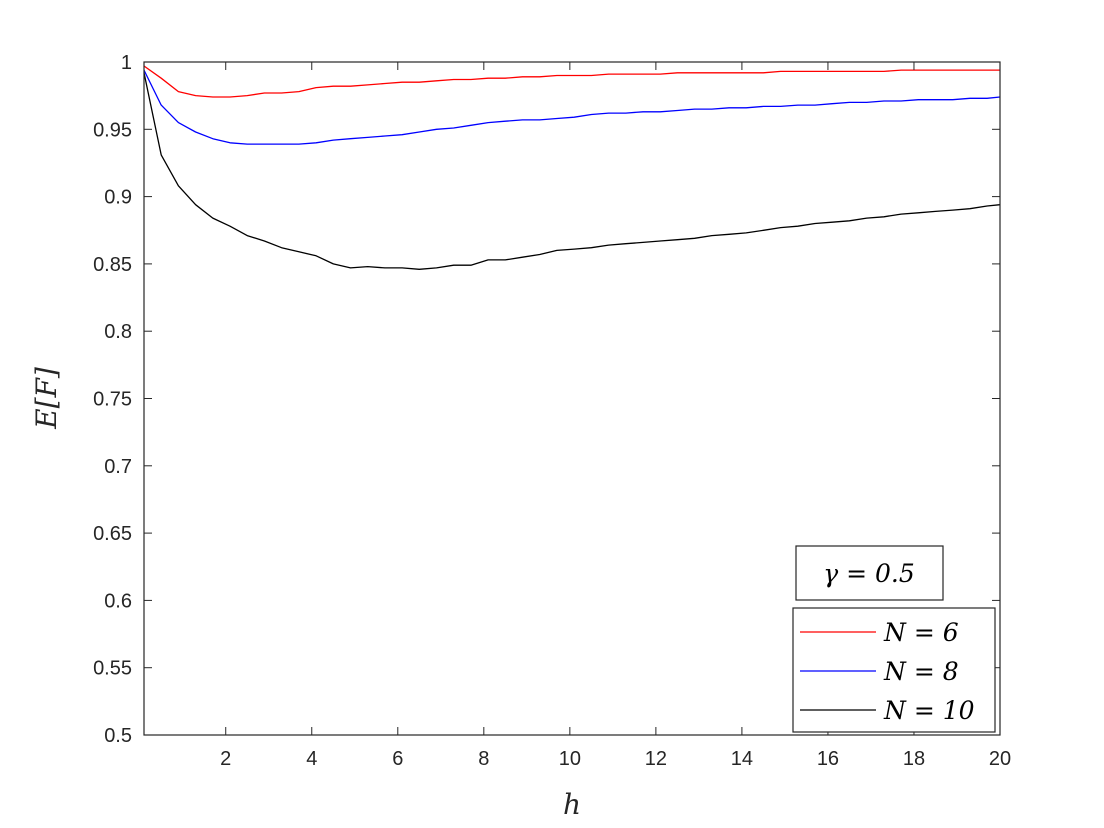  I want to click on x-tick-label: 8, so click(483, 759).